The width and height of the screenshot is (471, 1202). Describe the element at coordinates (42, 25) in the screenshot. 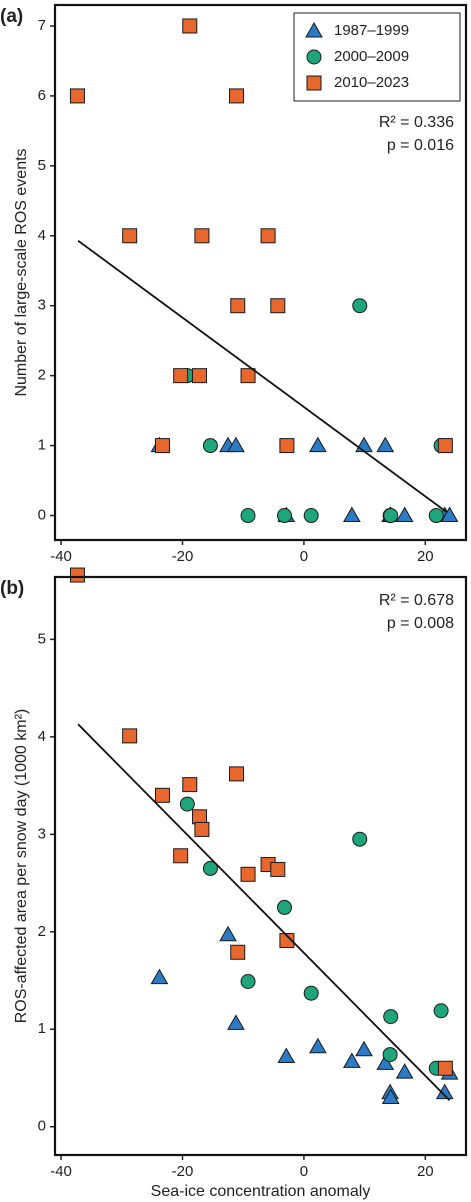

I see `y-tick-label: 7` at that location.